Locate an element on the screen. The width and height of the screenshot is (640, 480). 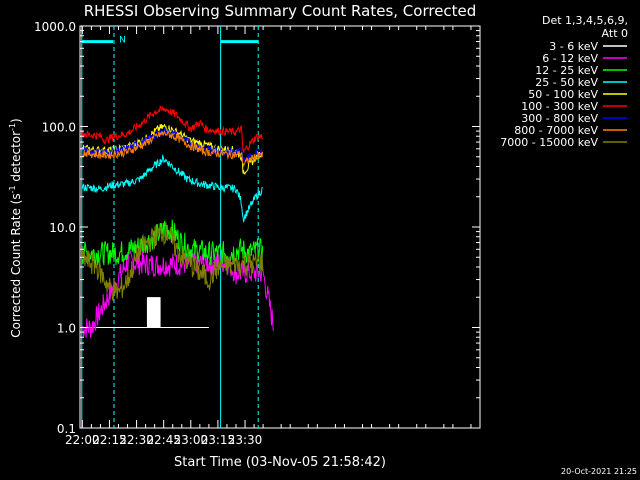
y-axis-label-end: ) is located at coordinates (16, 120).